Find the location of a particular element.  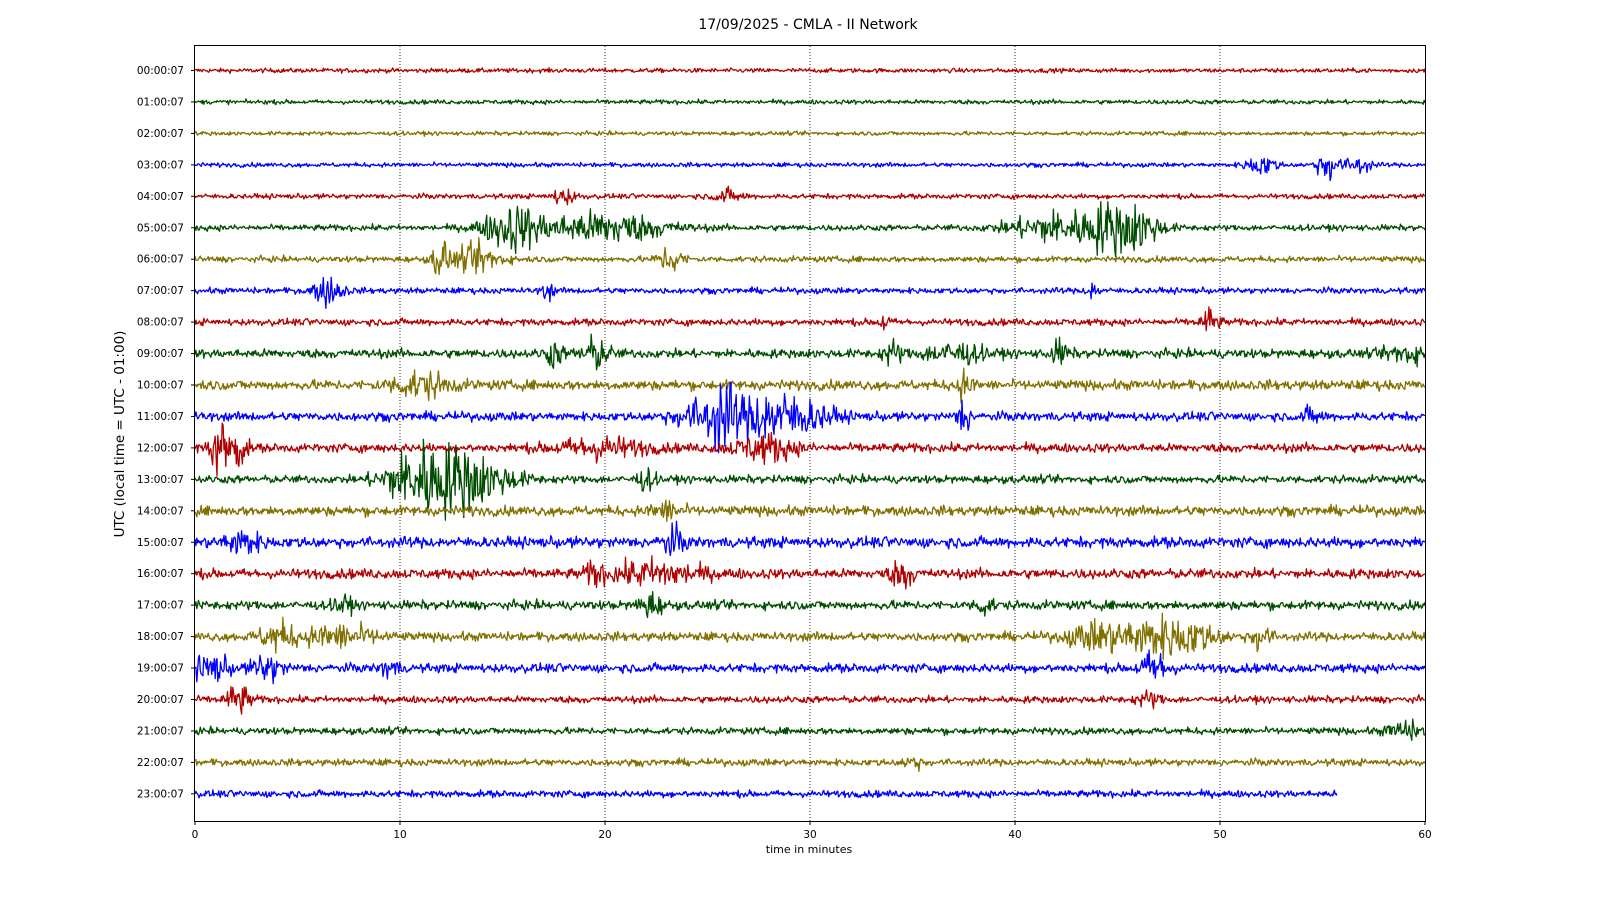

y-tick-label: 01:00:07 is located at coordinates (160, 102).